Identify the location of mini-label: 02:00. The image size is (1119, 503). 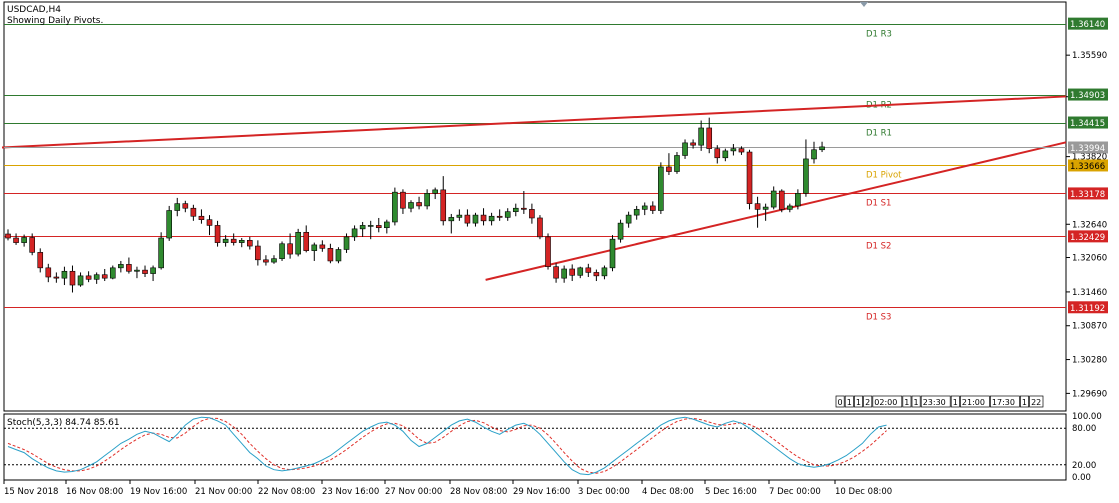
(885, 402).